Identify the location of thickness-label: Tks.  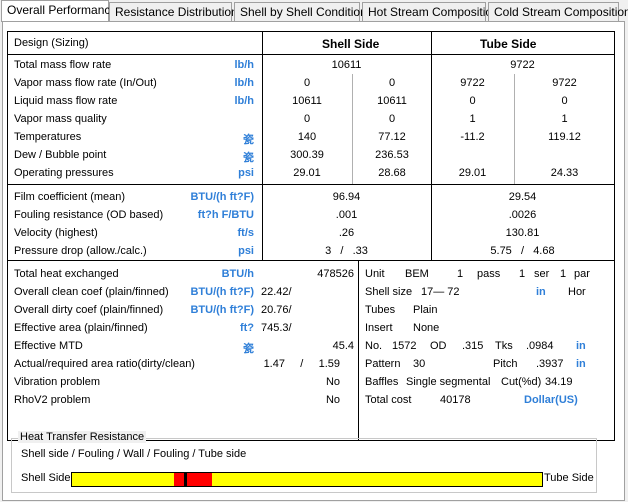
(504, 346).